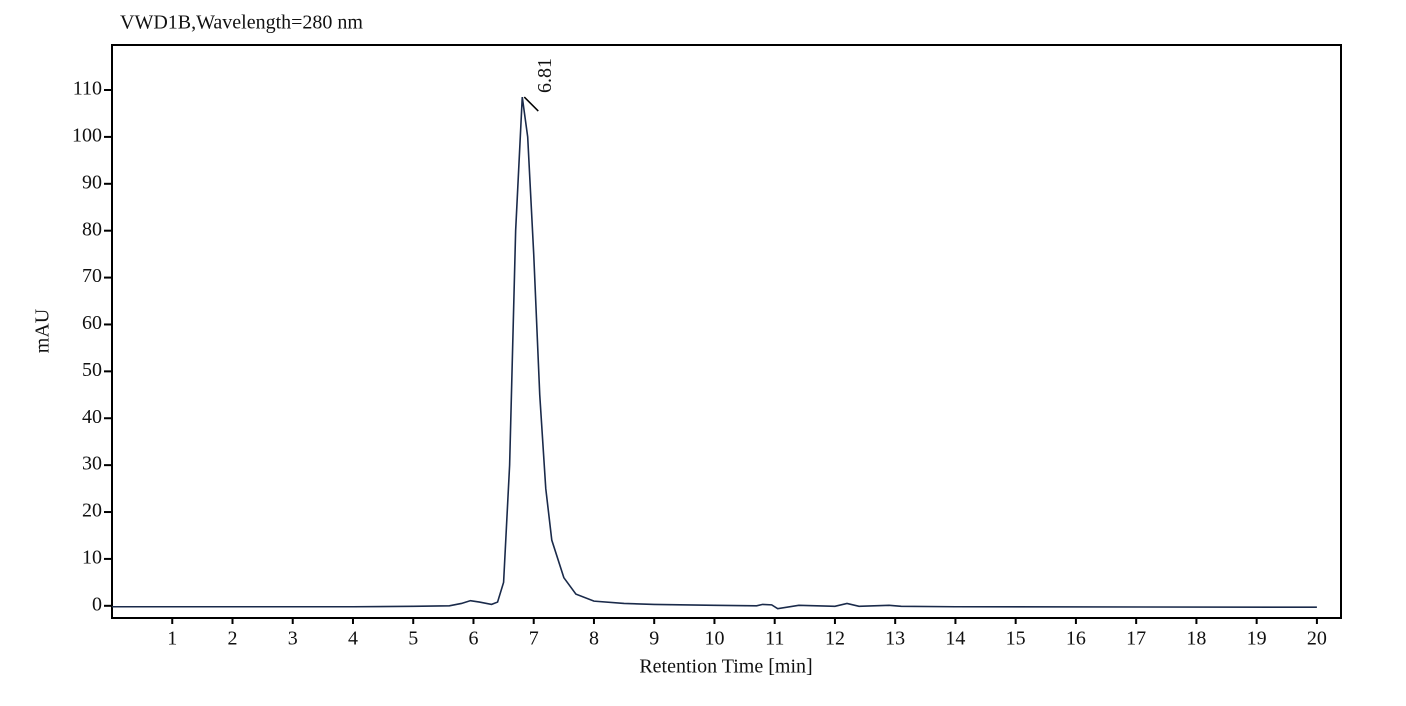 The width and height of the screenshot is (1406, 706). I want to click on x-tick-label: 15, so click(1016, 639).